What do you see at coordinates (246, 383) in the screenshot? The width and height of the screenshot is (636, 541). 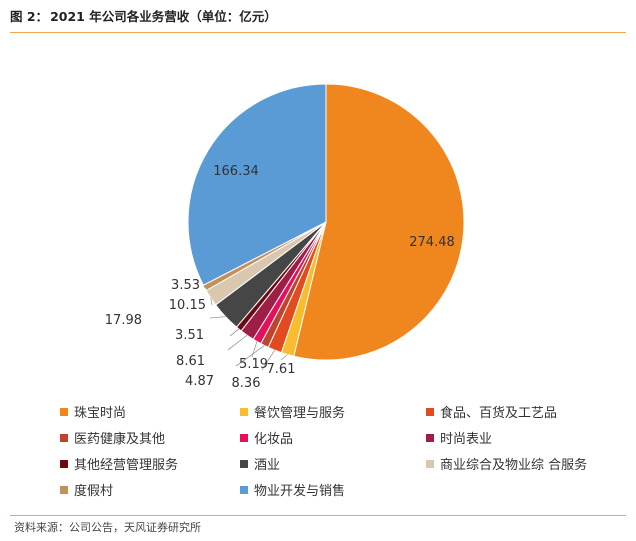 I see `data-label: 8.36` at bounding box center [246, 383].